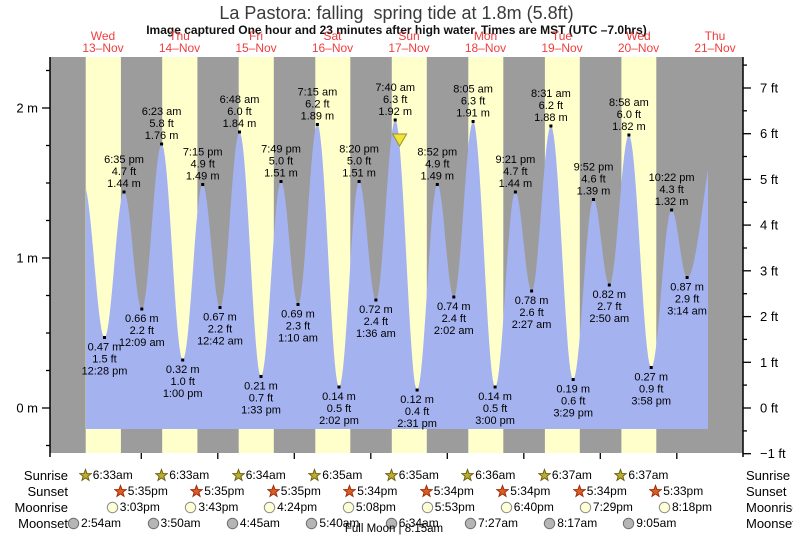 The image size is (793, 537). I want to click on moonset-time-text: 9:05am, so click(656, 523).